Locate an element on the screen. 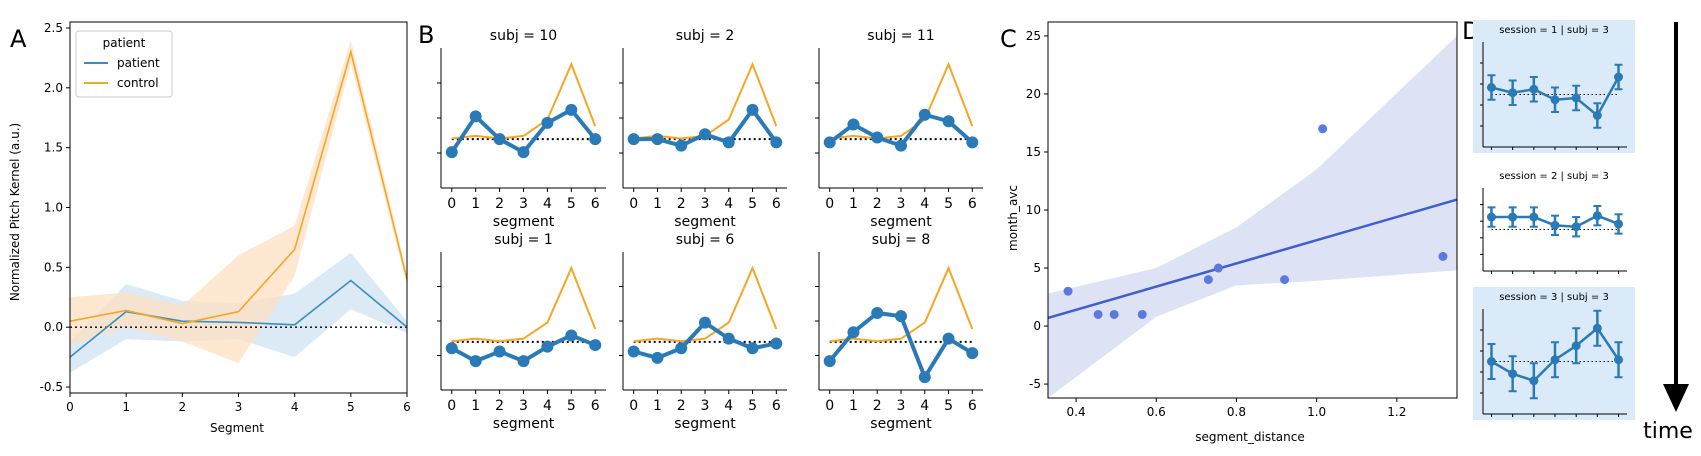  subplot-subj: subj = 8 0 1 2 3 4 5 6 segment is located at coordinates (899, 332).